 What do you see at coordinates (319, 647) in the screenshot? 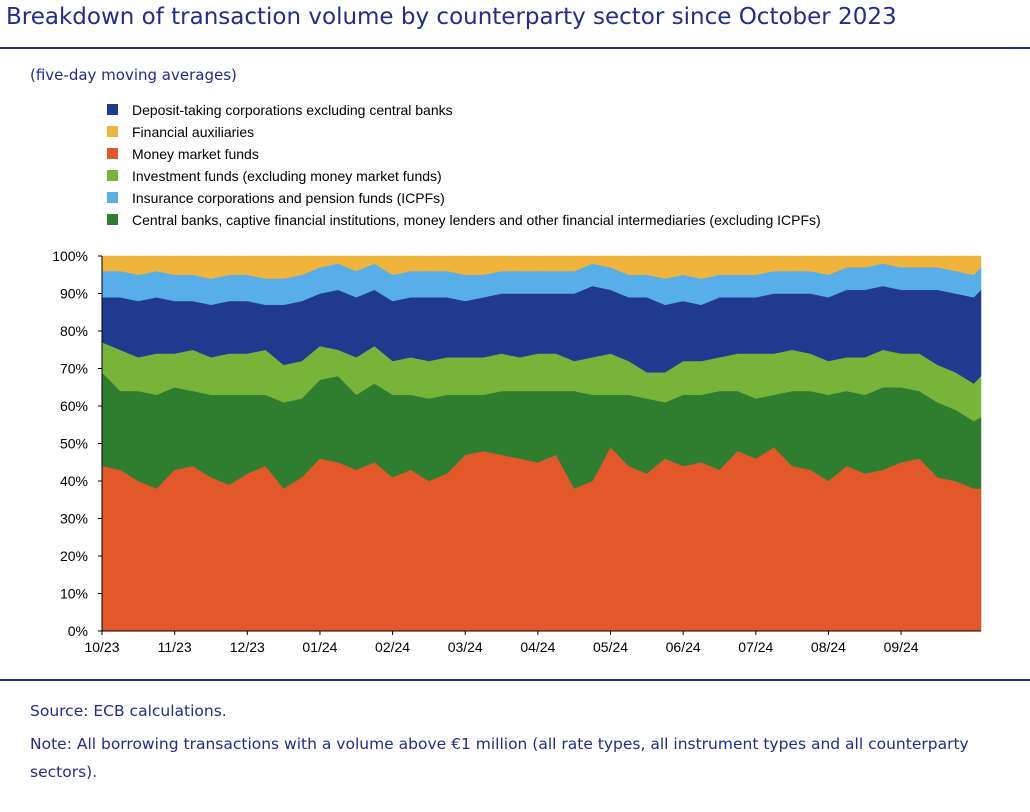
I see `x-tick-label: 01/24` at bounding box center [319, 647].